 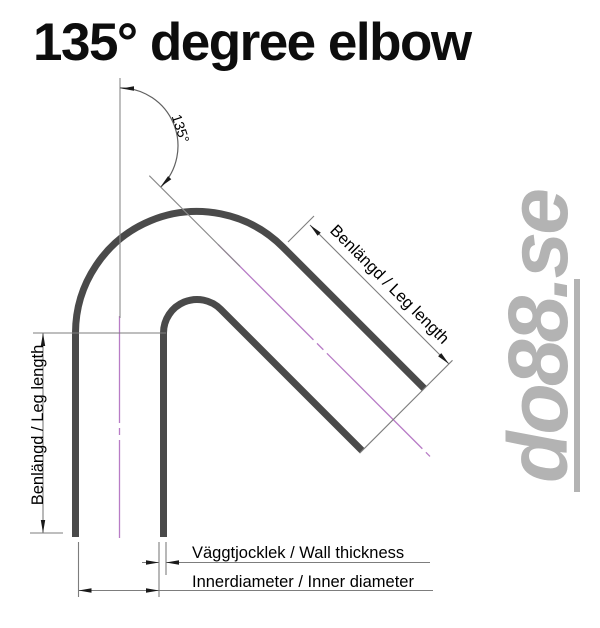 What do you see at coordinates (538, 336) in the screenshot?
I see `watermark-text: do88.se` at bounding box center [538, 336].